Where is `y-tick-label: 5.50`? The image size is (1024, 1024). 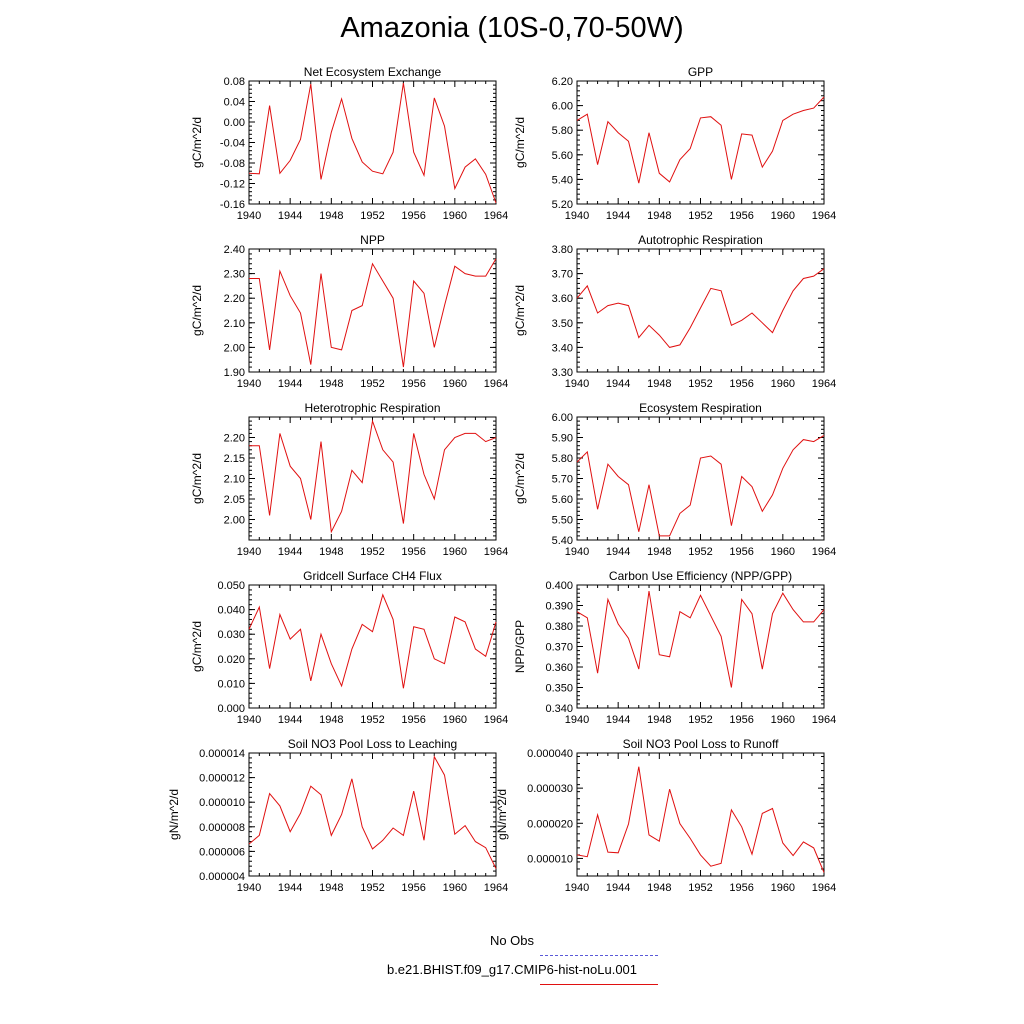
y-tick-label: 5.50 is located at coordinates (562, 521).